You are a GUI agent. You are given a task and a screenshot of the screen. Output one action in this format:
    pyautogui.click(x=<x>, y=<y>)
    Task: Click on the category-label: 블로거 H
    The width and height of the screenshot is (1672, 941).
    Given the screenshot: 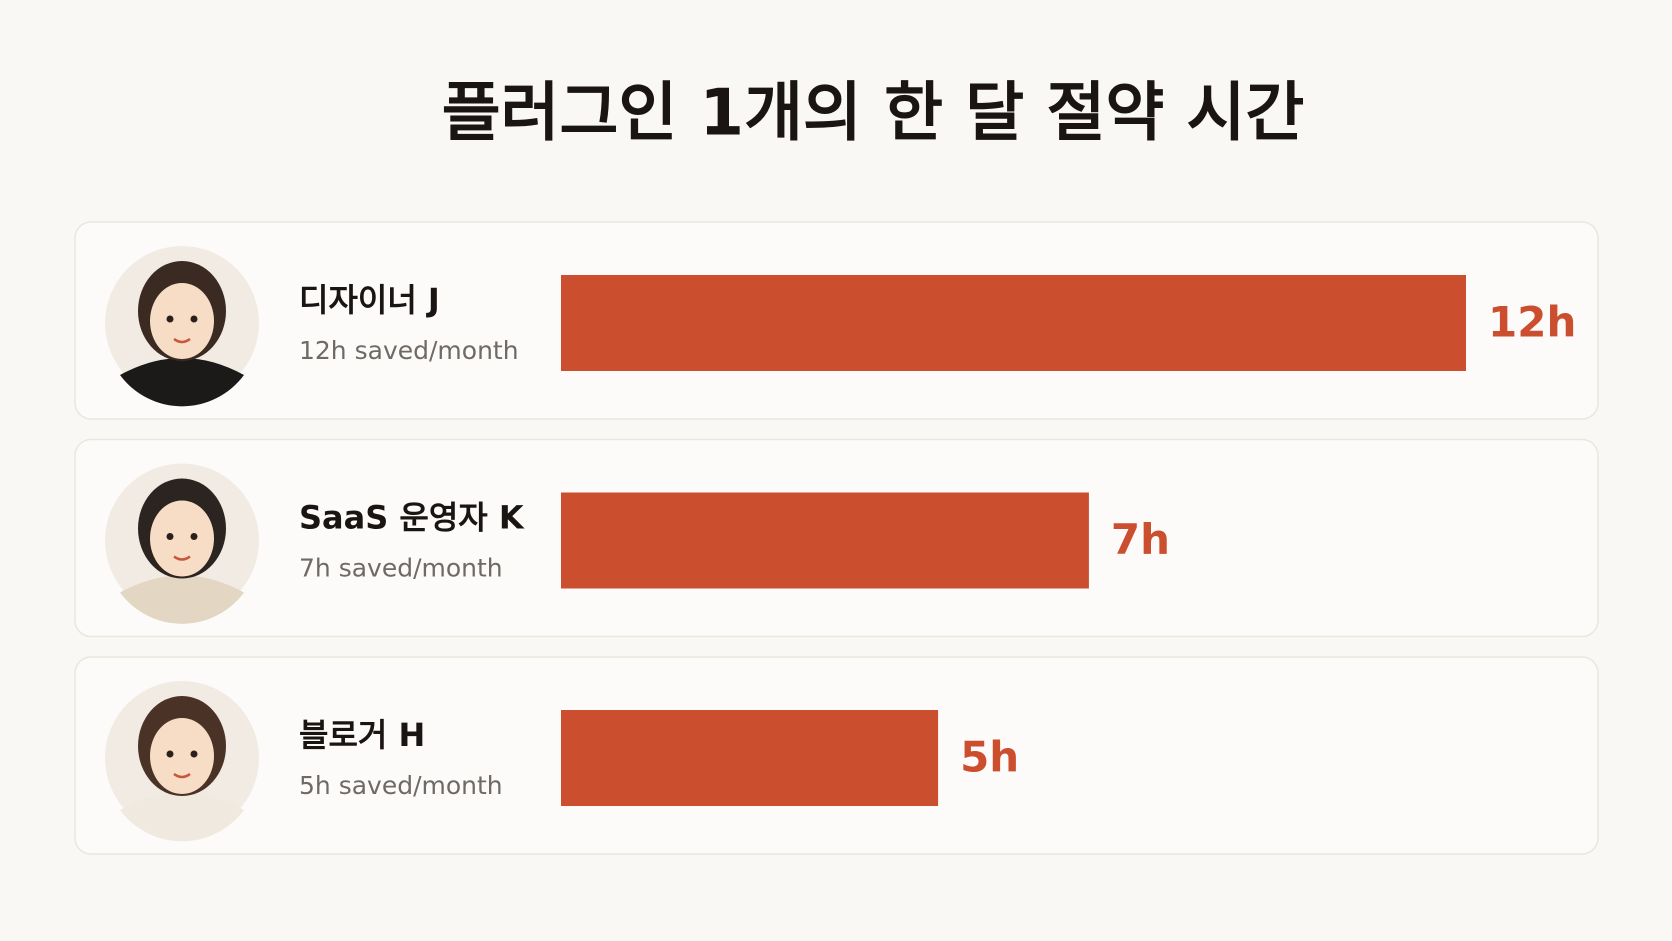 What is the action you would take?
    pyautogui.click(x=362, y=735)
    